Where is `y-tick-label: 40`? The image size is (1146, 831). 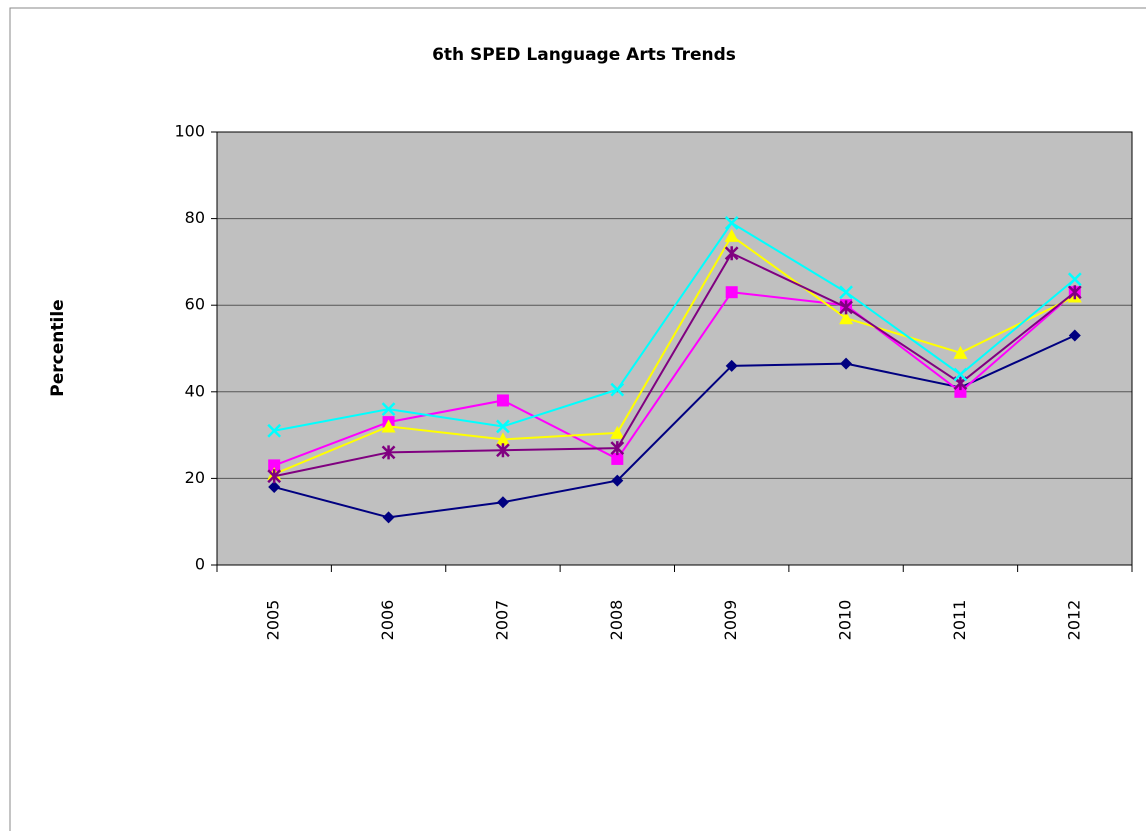
y-tick-label: 40 is located at coordinates (195, 390).